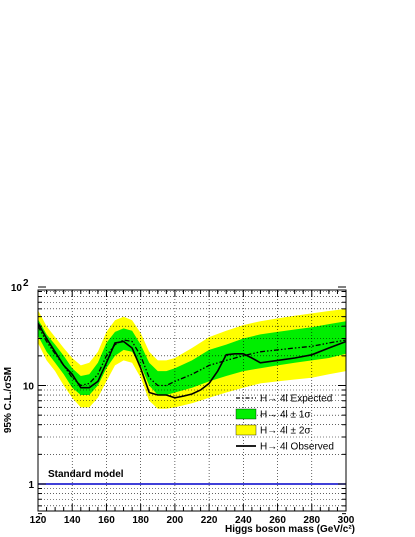  Describe the element at coordinates (26, 283) in the screenshot. I see `y-tick-label-exponent: 2` at that location.